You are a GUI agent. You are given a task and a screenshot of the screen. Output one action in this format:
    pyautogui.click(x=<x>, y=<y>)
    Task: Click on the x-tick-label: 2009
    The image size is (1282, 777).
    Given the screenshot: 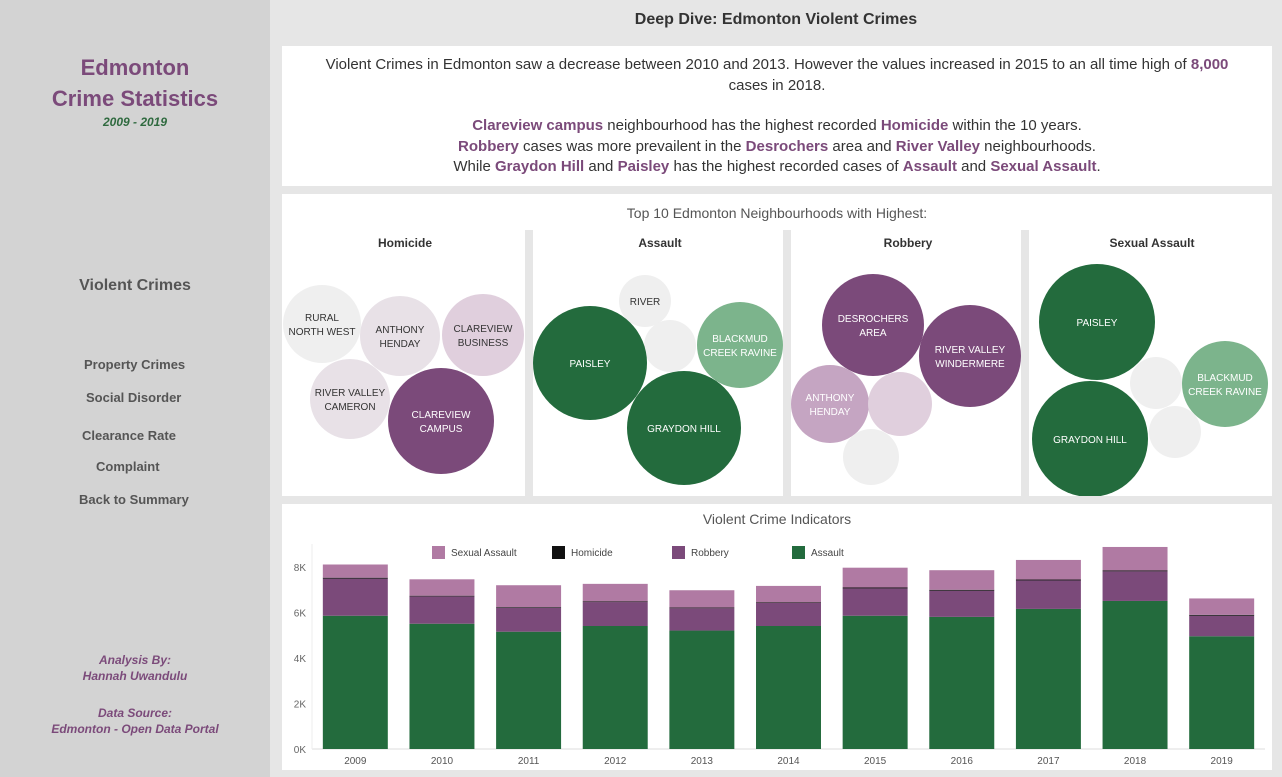 What is the action you would take?
    pyautogui.click(x=355, y=761)
    